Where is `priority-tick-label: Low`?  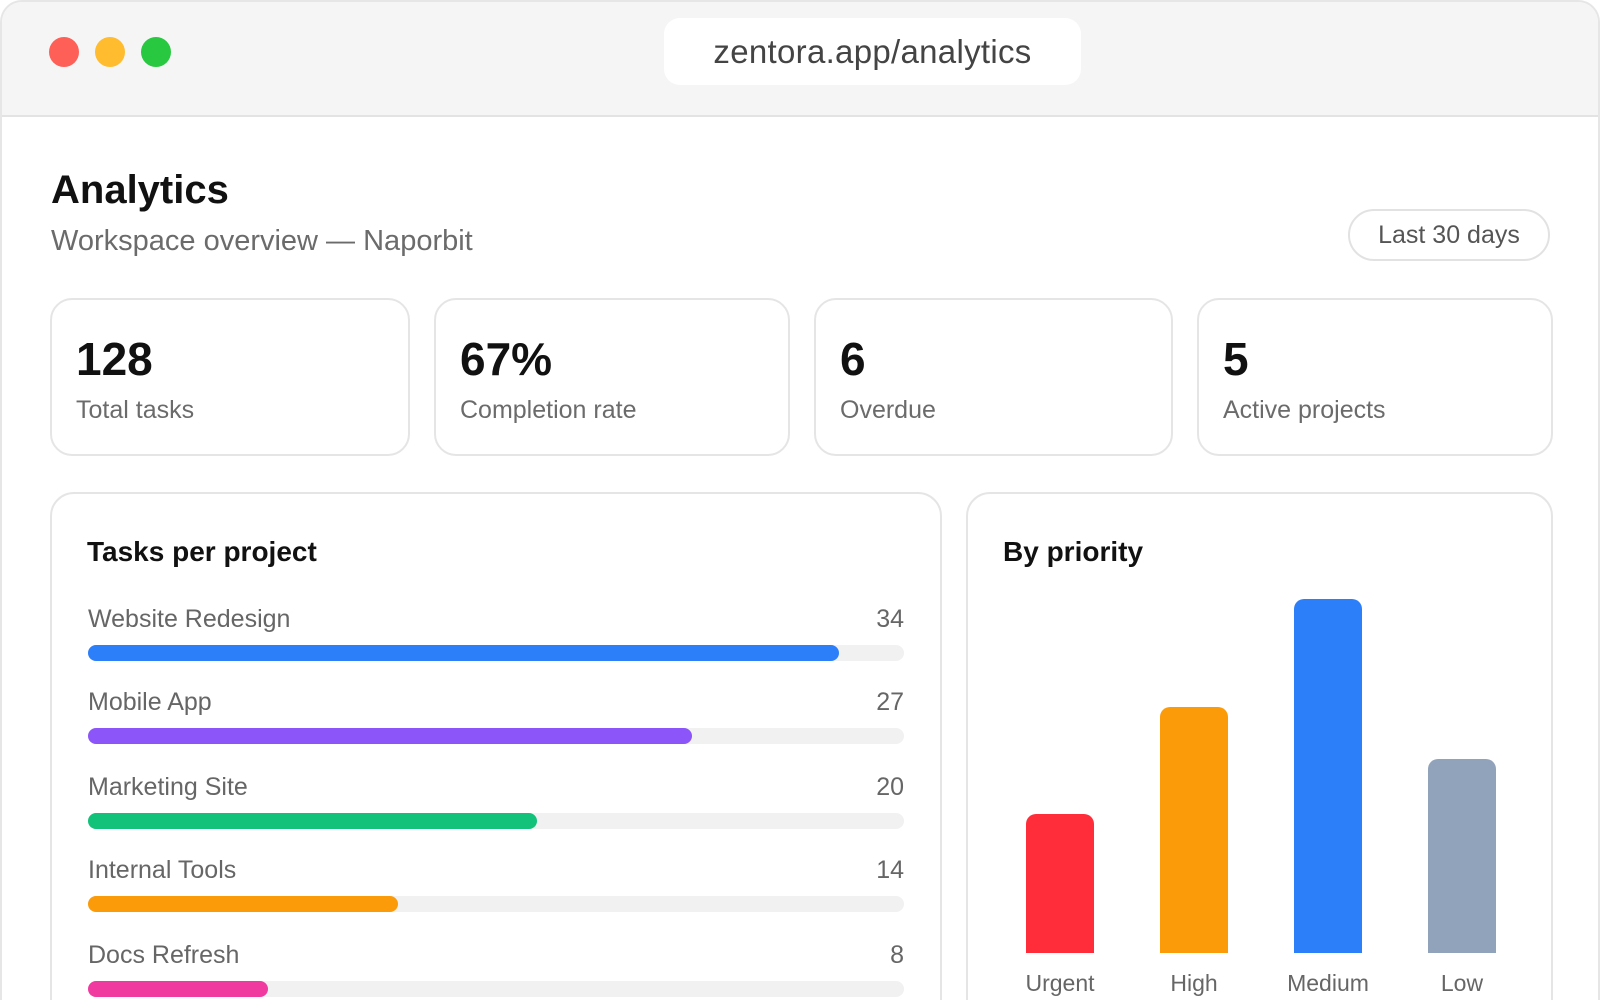 priority-tick-label: Low is located at coordinates (1462, 983).